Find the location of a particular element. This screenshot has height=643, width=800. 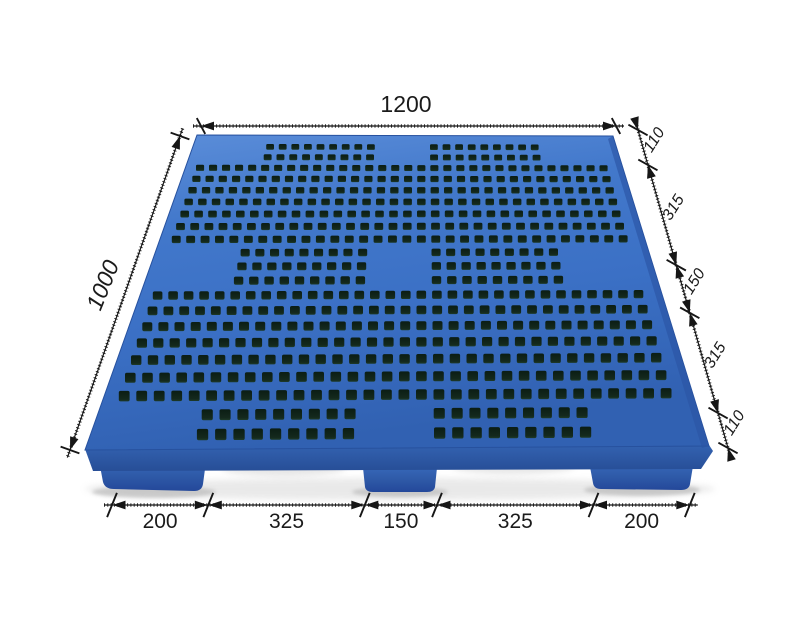

dimension-line-texture is located at coordinates (125, 293).